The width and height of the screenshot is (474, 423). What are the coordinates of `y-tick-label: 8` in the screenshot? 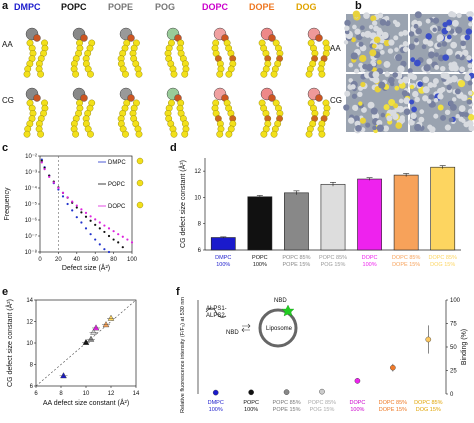 It's located at (200, 225).